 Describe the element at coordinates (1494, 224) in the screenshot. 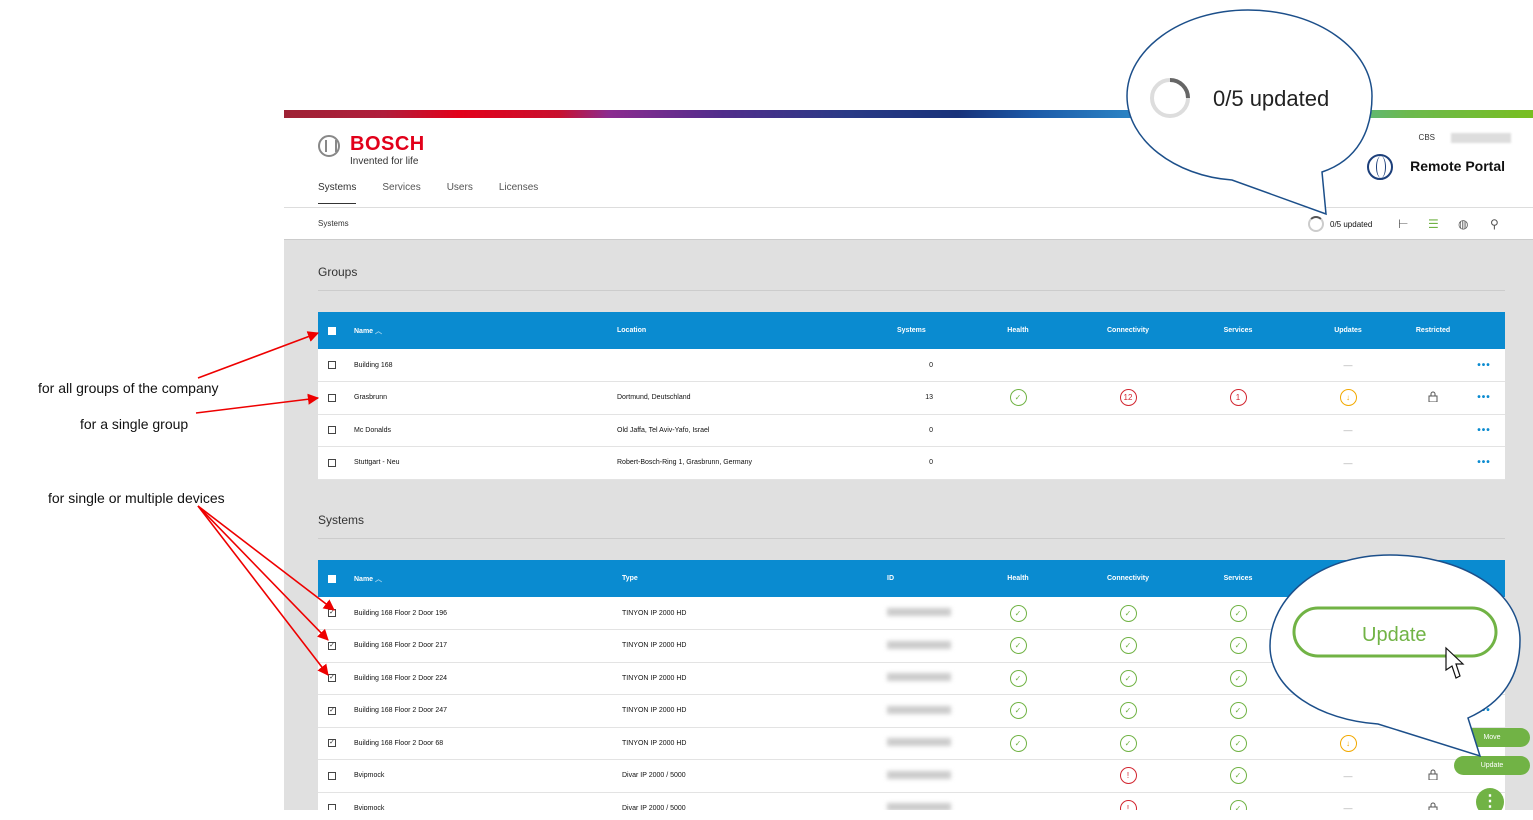

I see `search-icon: ⚲` at that location.